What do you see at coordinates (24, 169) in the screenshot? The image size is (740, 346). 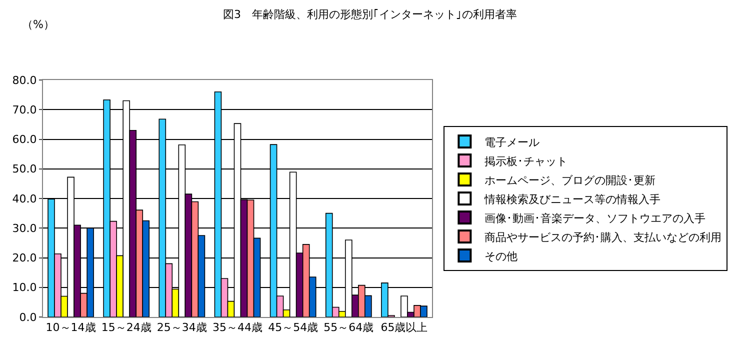 I see `y-tick-label: 50.0` at bounding box center [24, 169].